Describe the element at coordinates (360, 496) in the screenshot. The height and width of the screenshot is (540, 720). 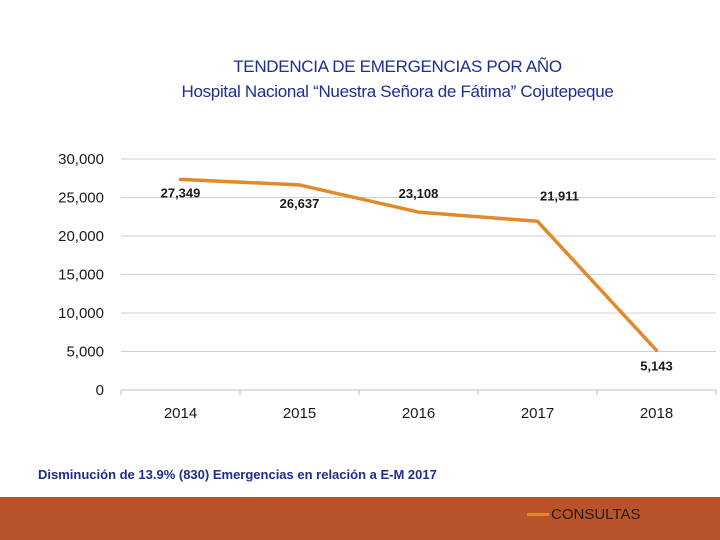
I see `footer-divider` at that location.